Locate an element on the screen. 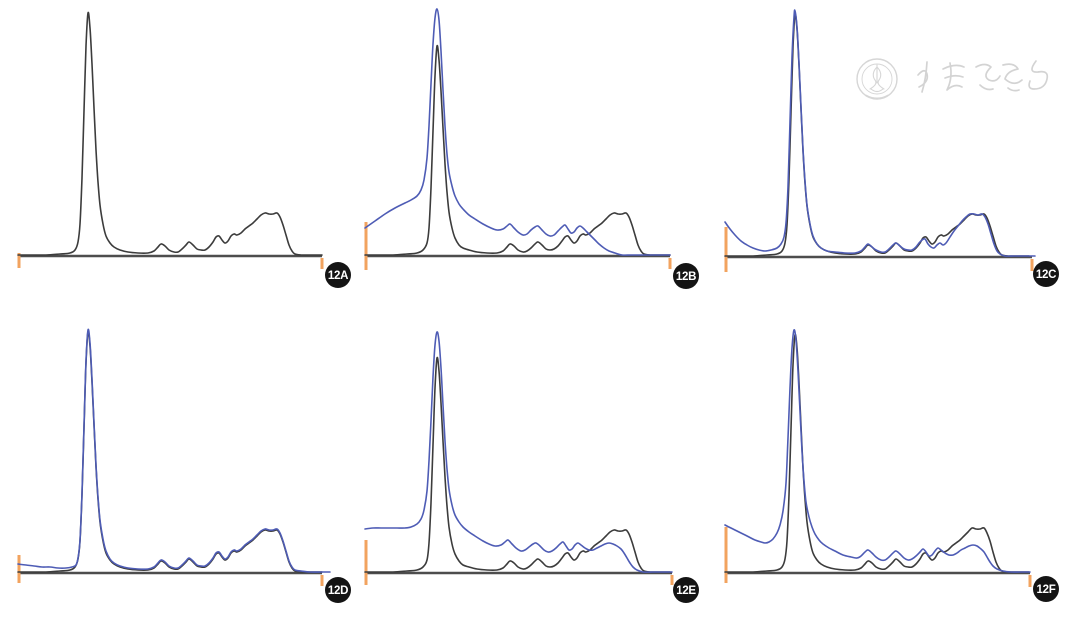 This screenshot has height=618, width=1080. panel-12B: 12B is located at coordinates (531, 148).